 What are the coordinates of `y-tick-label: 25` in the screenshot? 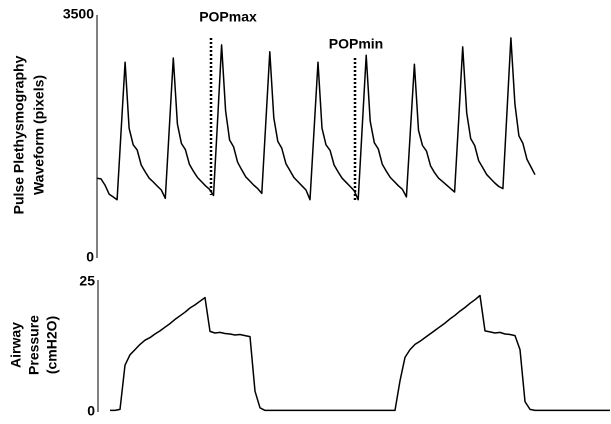 It's located at (87, 281).